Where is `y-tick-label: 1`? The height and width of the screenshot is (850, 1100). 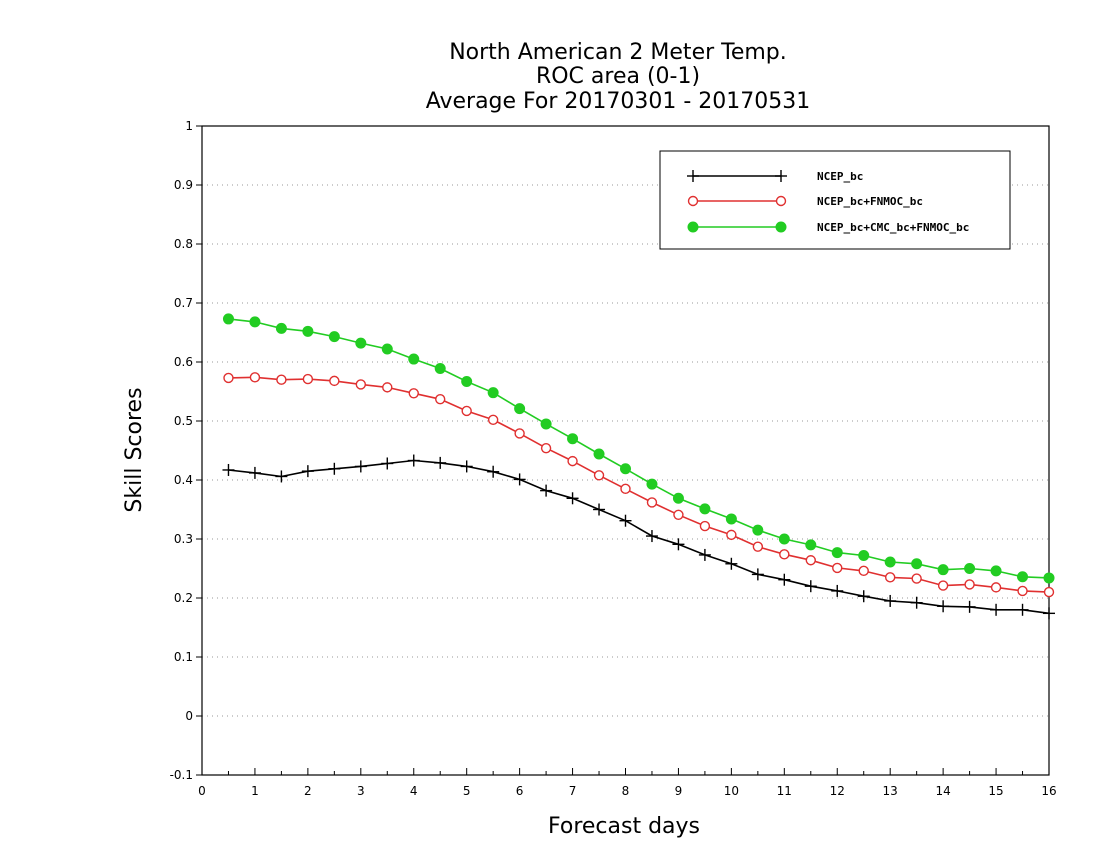 y-tick-label: 1 is located at coordinates (189, 126).